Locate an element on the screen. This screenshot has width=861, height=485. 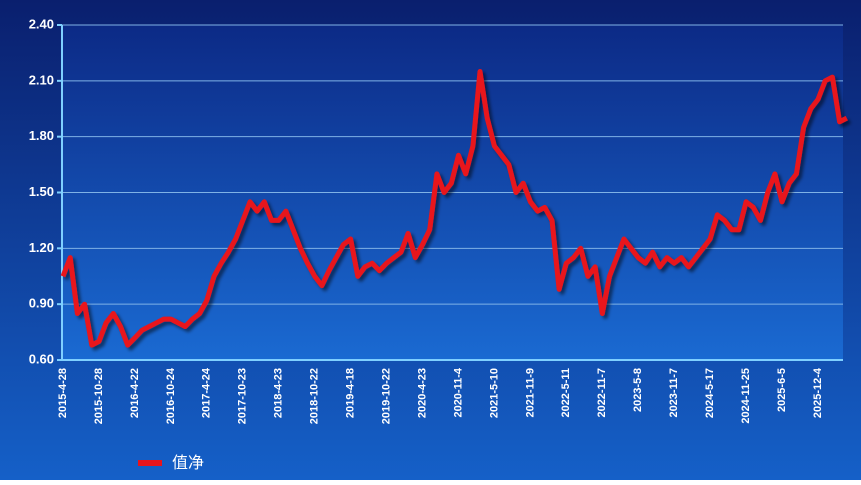
y-tick-label: 2.10 is located at coordinates (41, 79).